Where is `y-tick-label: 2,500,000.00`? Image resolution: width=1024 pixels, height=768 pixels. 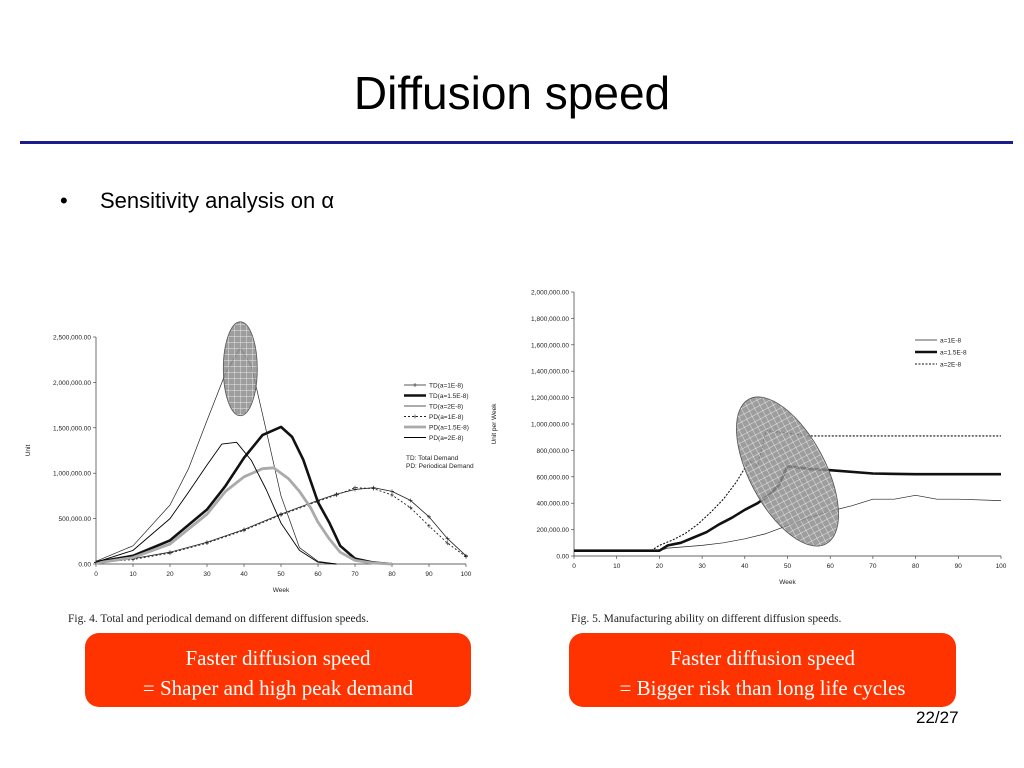
y-tick-label: 2,500,000.00 is located at coordinates (72, 338).